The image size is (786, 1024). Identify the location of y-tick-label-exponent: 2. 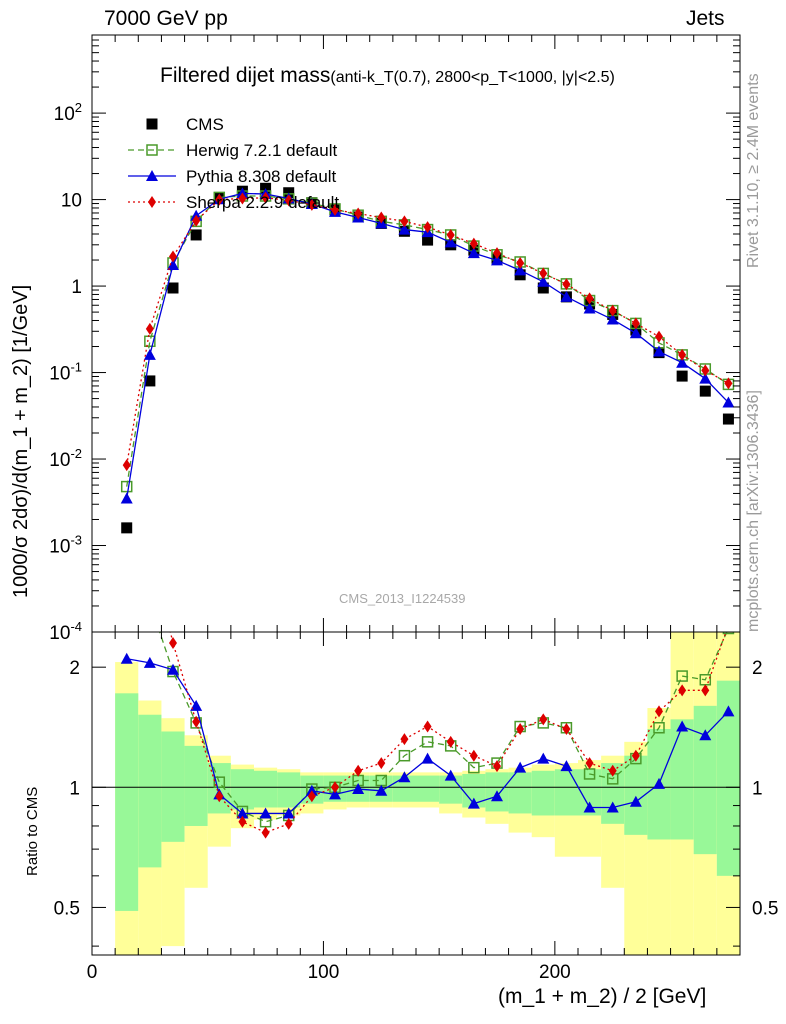
(78, 107).